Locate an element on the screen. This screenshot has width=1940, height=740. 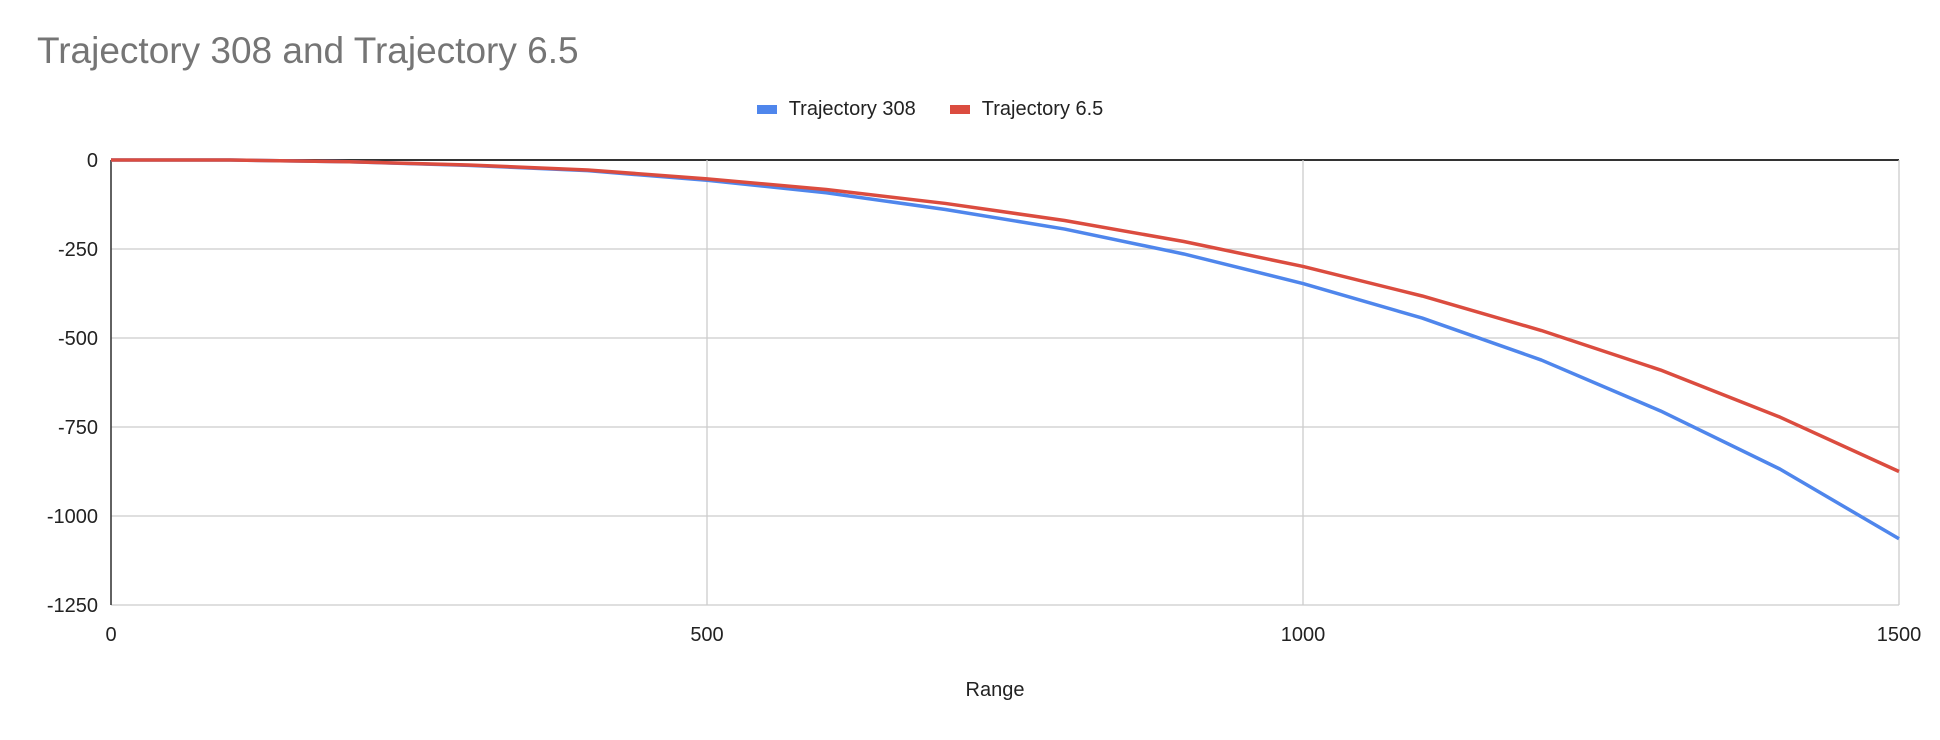
y-tick-label: -500 is located at coordinates (78, 339).